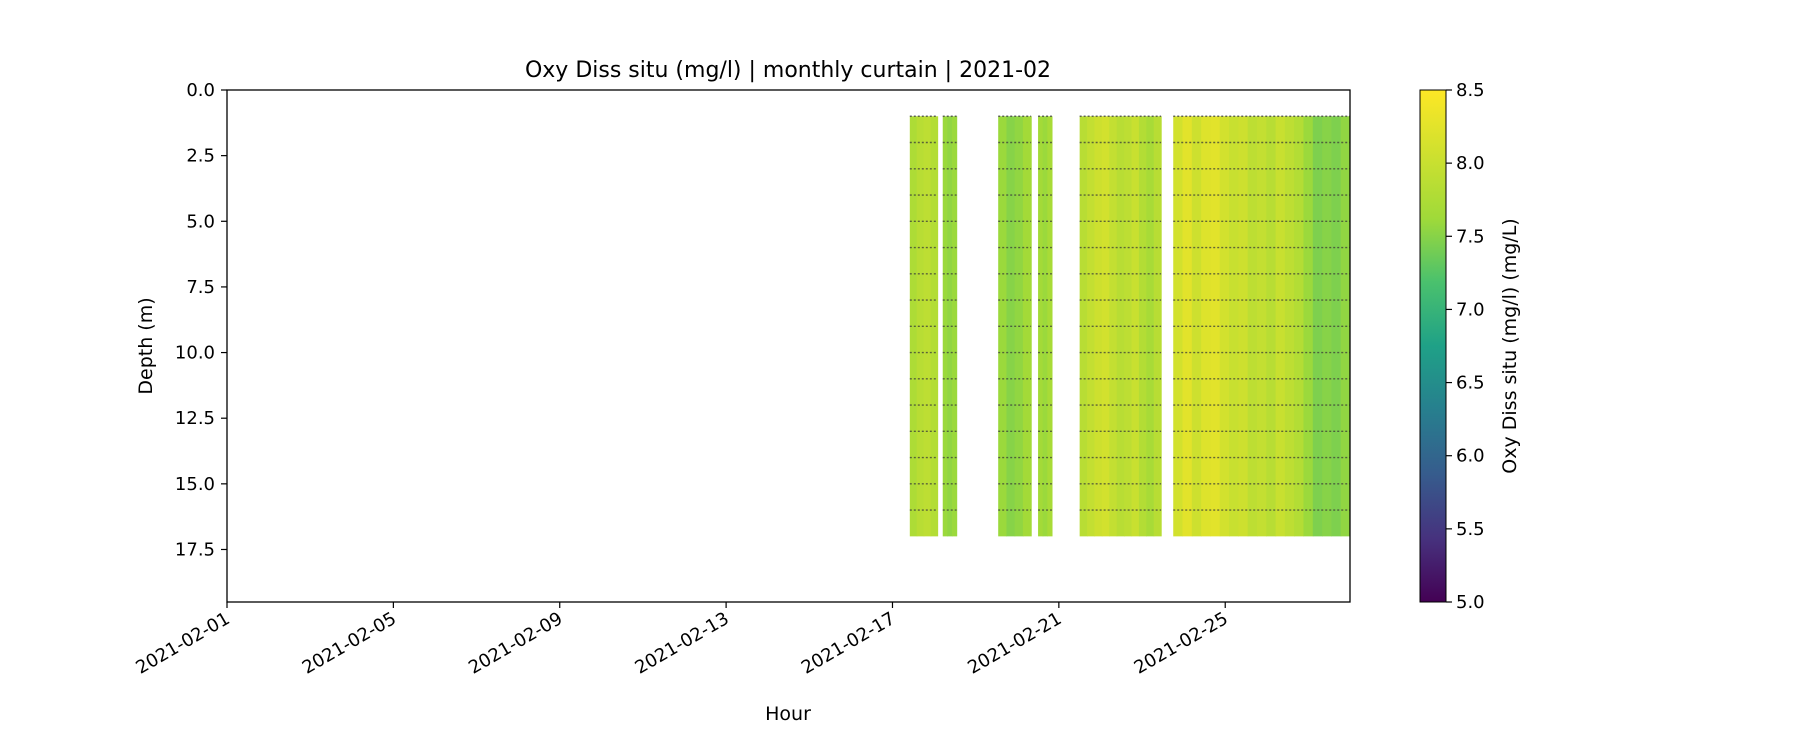  I want to click on y-tick-label: 2.5, so click(200, 156).